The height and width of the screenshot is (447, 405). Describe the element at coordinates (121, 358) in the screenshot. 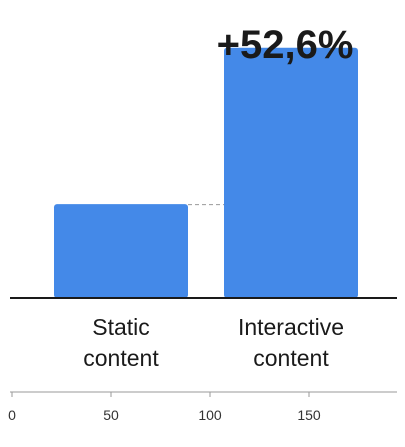

I see `category-label-1-line-2: content` at that location.